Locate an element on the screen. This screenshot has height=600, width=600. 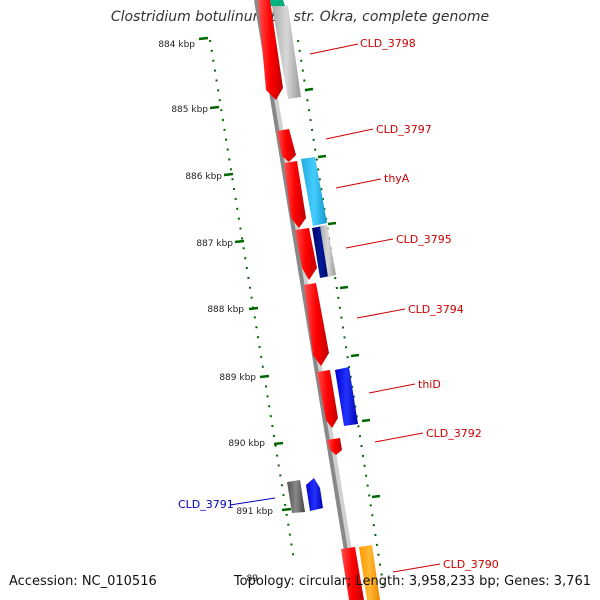
gene-label: CLD_3798 is located at coordinates (388, 43).